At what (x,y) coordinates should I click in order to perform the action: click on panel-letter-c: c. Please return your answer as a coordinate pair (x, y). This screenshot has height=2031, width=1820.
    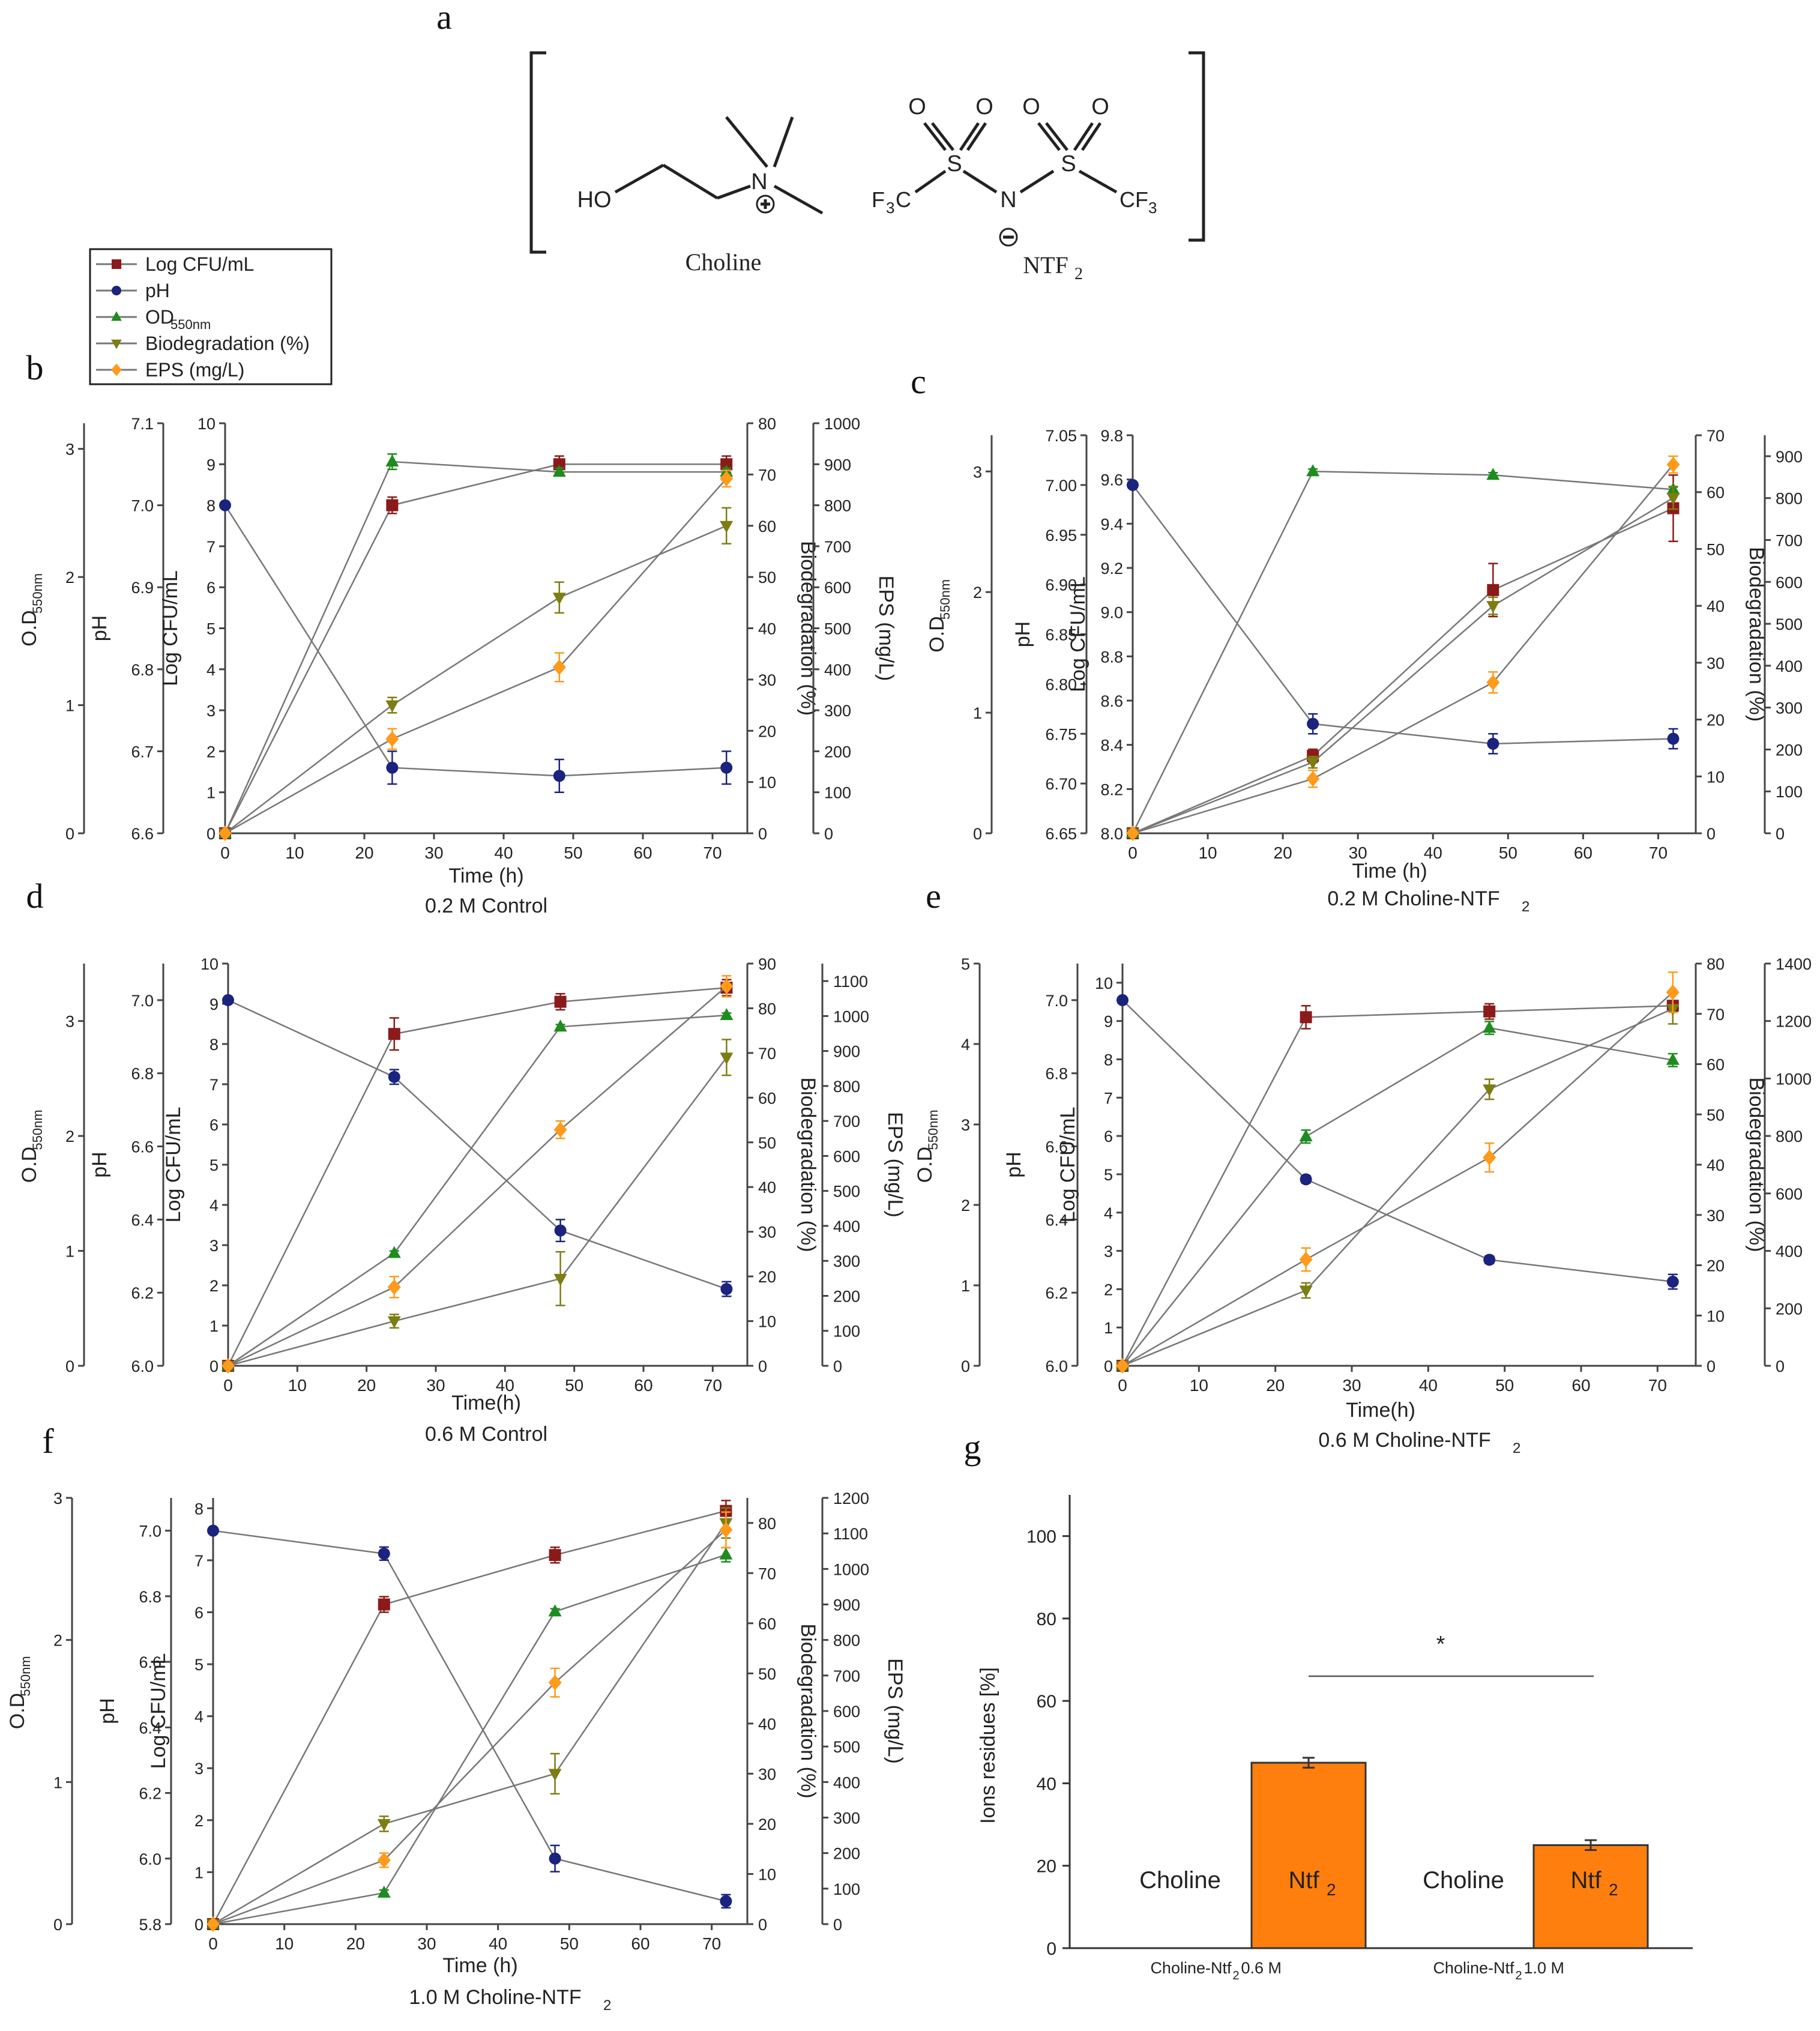
    Looking at the image, I should click on (918, 382).